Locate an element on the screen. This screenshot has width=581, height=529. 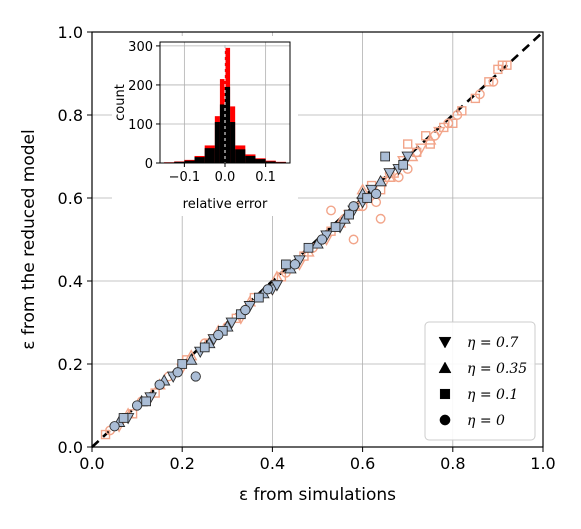
legend-label: η = 0.1 is located at coordinates (492, 395).